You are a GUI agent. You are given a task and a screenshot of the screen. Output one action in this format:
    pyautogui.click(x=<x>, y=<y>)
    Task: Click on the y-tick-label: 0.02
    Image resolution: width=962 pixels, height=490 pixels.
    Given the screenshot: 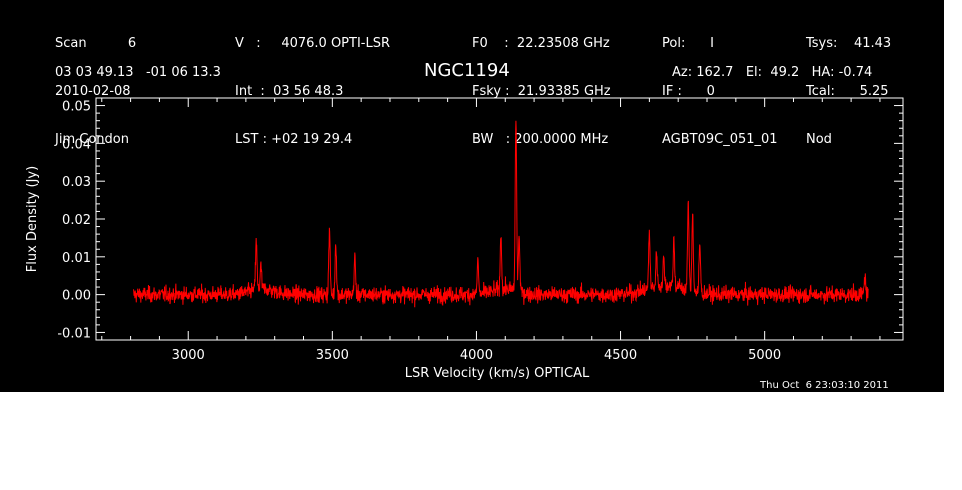 What is the action you would take?
    pyautogui.click(x=76, y=220)
    